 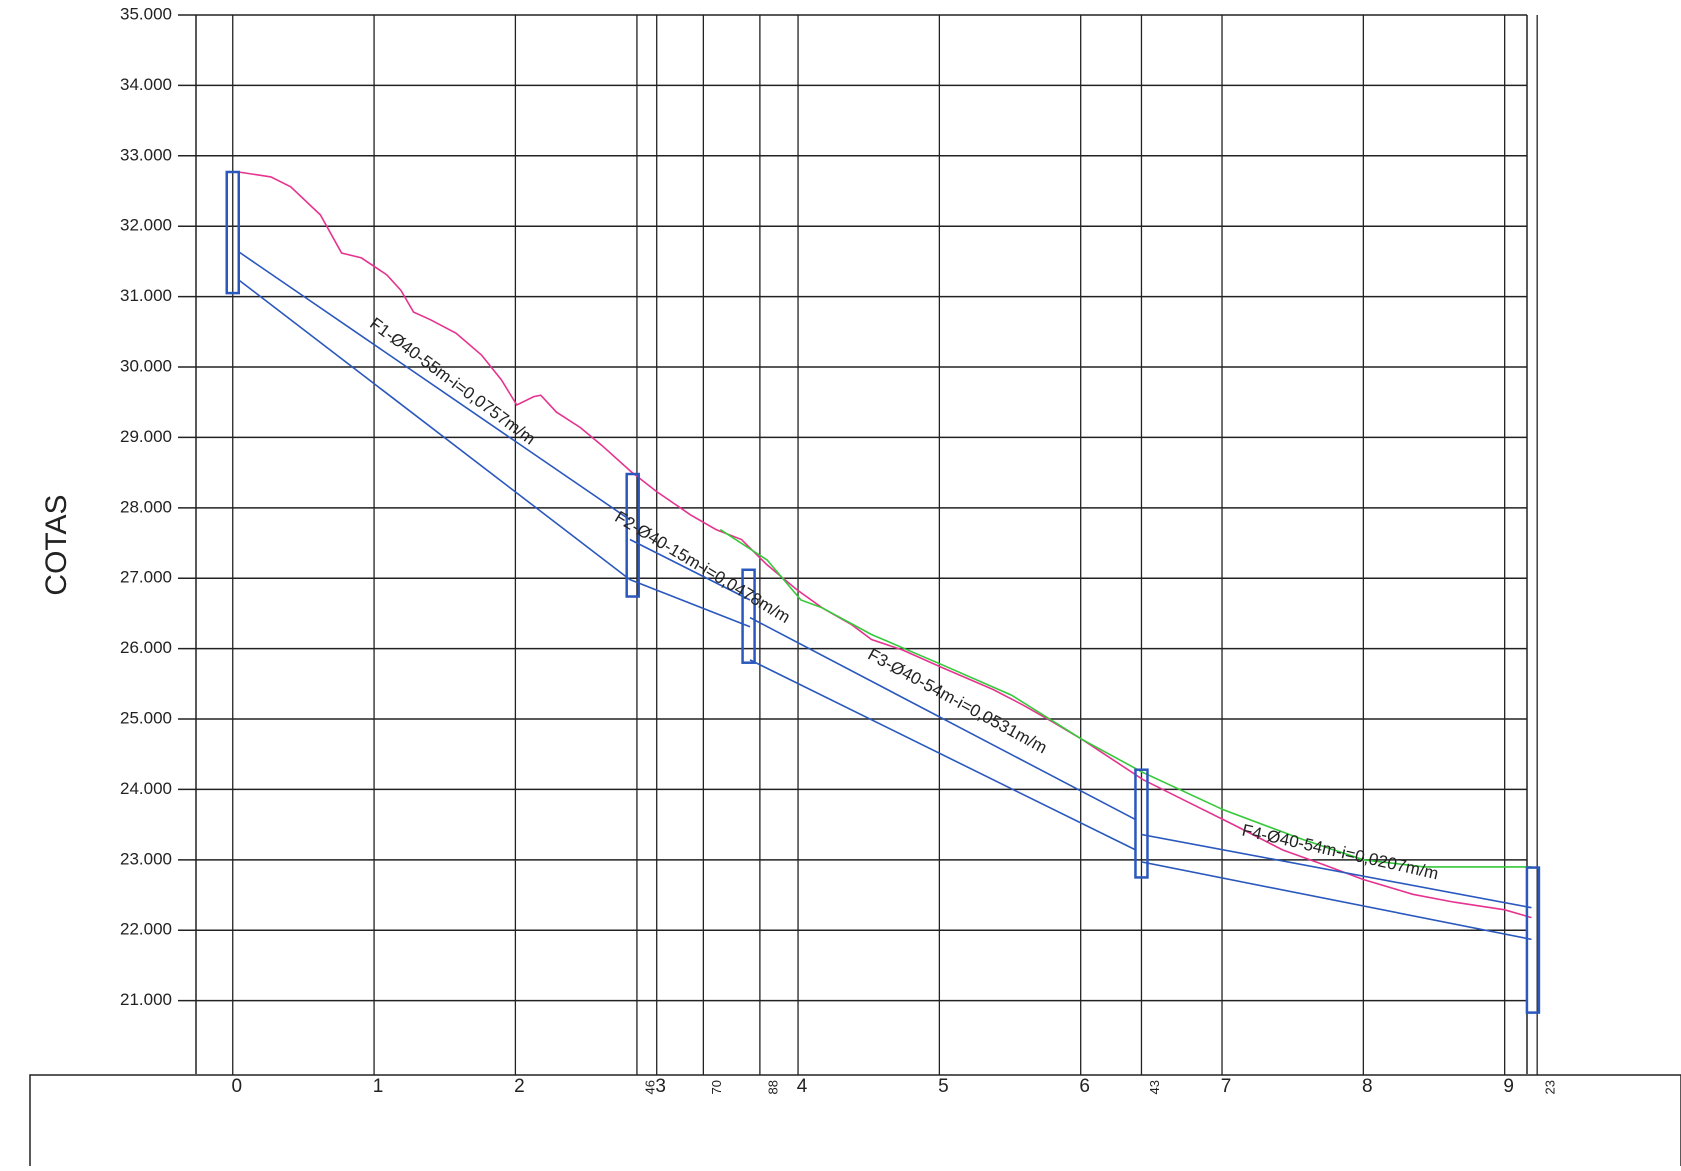 I want to click on y-tick-label: 30.000, so click(x=146, y=365).